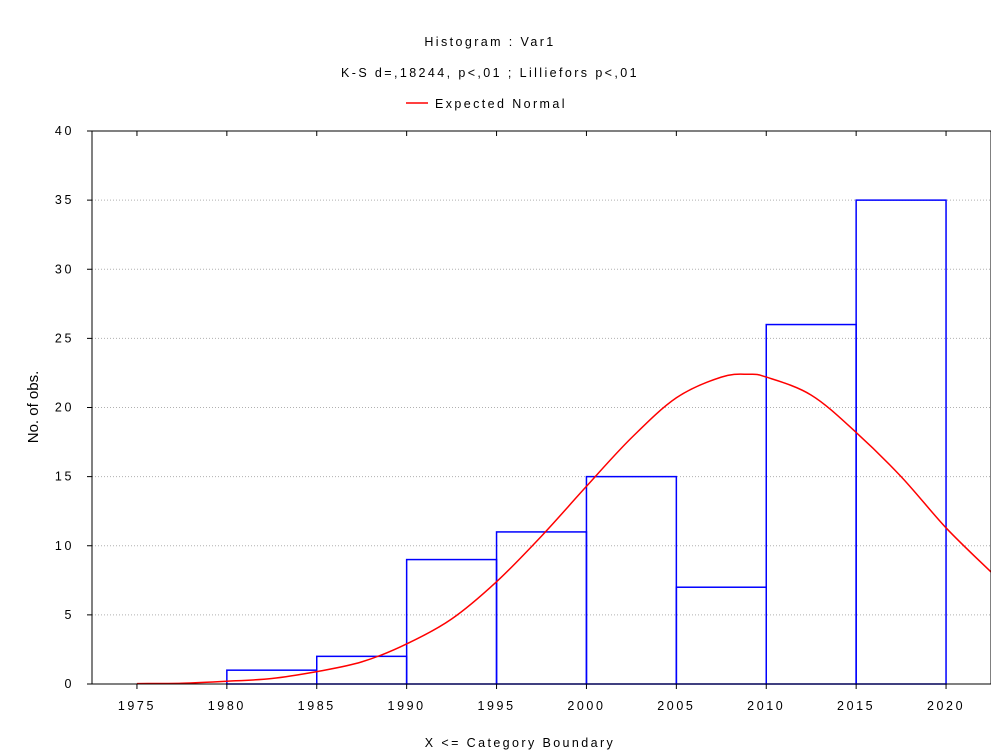 The width and height of the screenshot is (991, 754). I want to click on chart-legend: Expected Normal, so click(486, 104).